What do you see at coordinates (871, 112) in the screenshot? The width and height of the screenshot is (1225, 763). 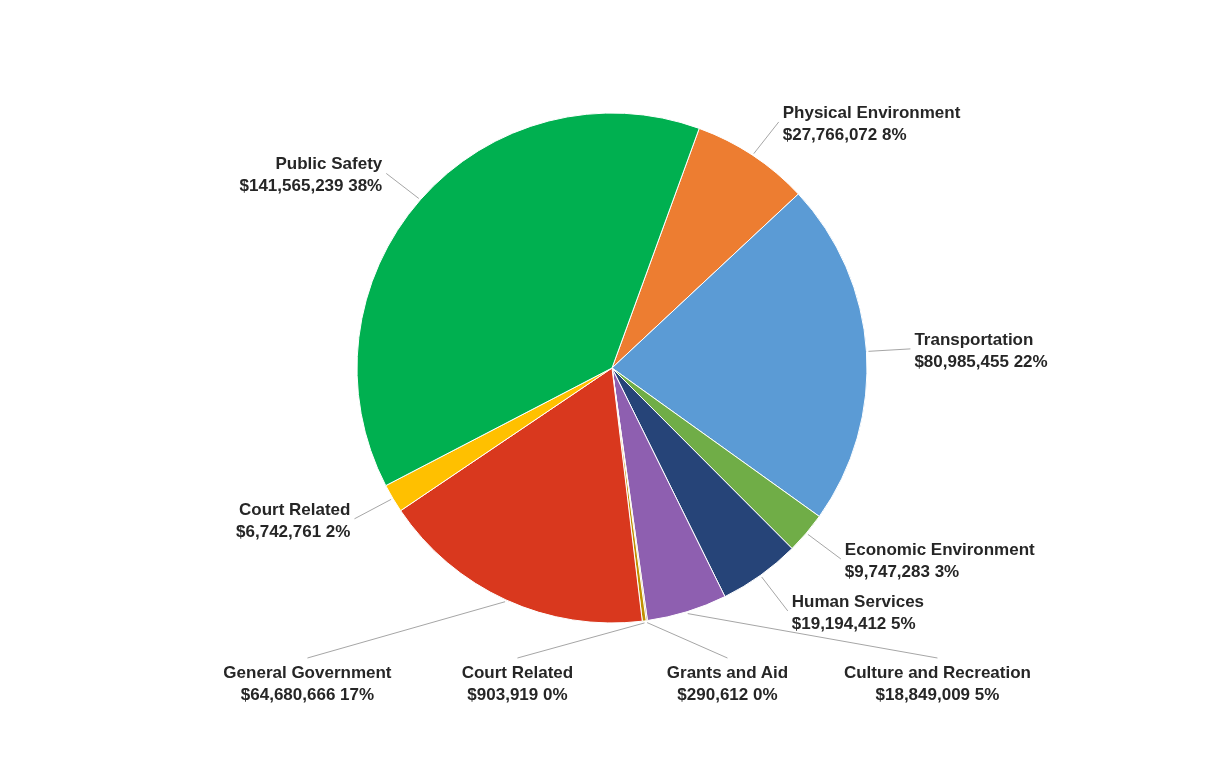 I see `slice-label: Physical Environment` at bounding box center [871, 112].